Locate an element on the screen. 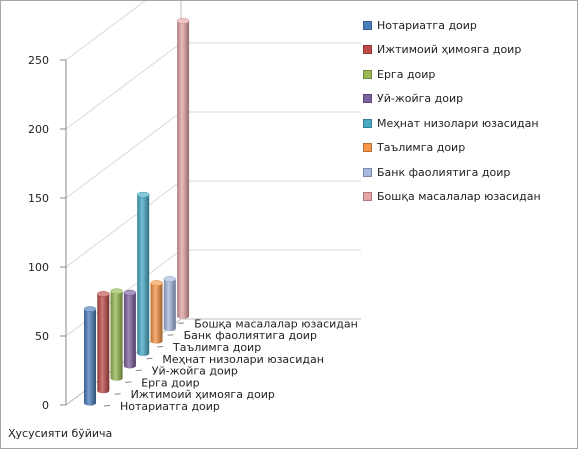  legend-item: Нотариатга доир is located at coordinates (420, 25).